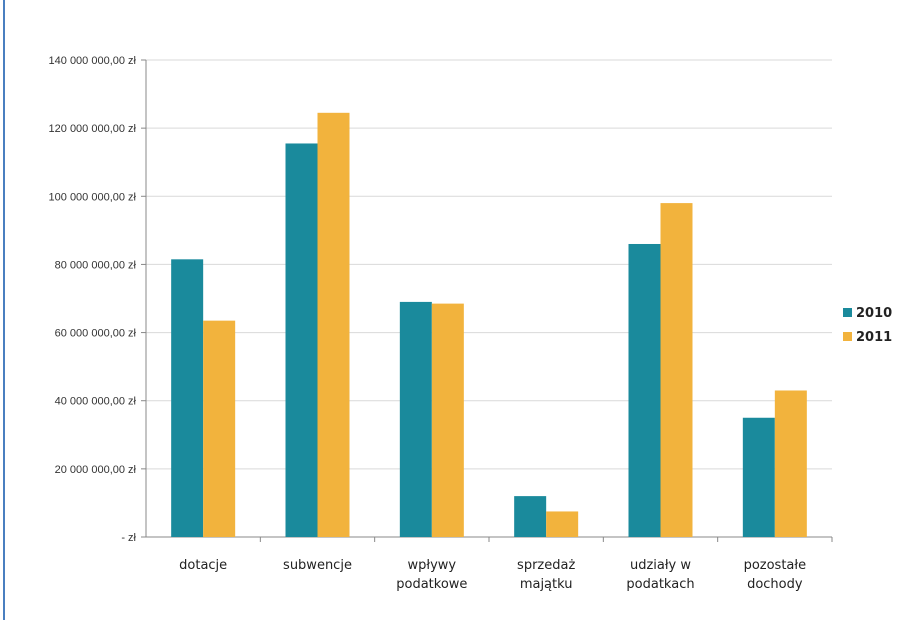 This screenshot has width=908, height=620. Describe the element at coordinates (847, 312) in the screenshot. I see `legend-swatch-2010` at that location.